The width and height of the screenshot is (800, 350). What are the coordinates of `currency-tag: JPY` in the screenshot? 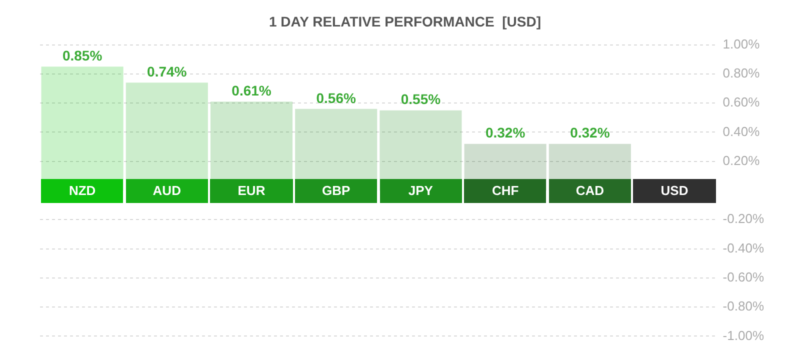 It's located at (421, 190).